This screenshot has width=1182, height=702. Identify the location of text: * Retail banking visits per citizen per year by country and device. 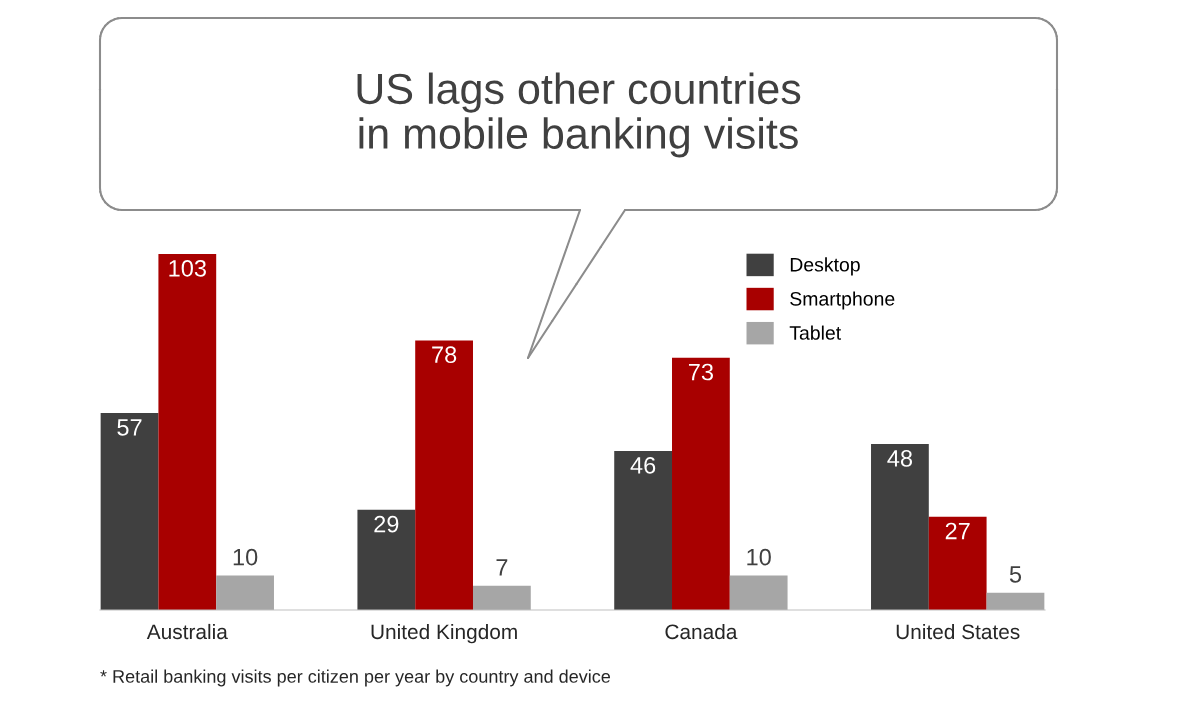
(355, 678).